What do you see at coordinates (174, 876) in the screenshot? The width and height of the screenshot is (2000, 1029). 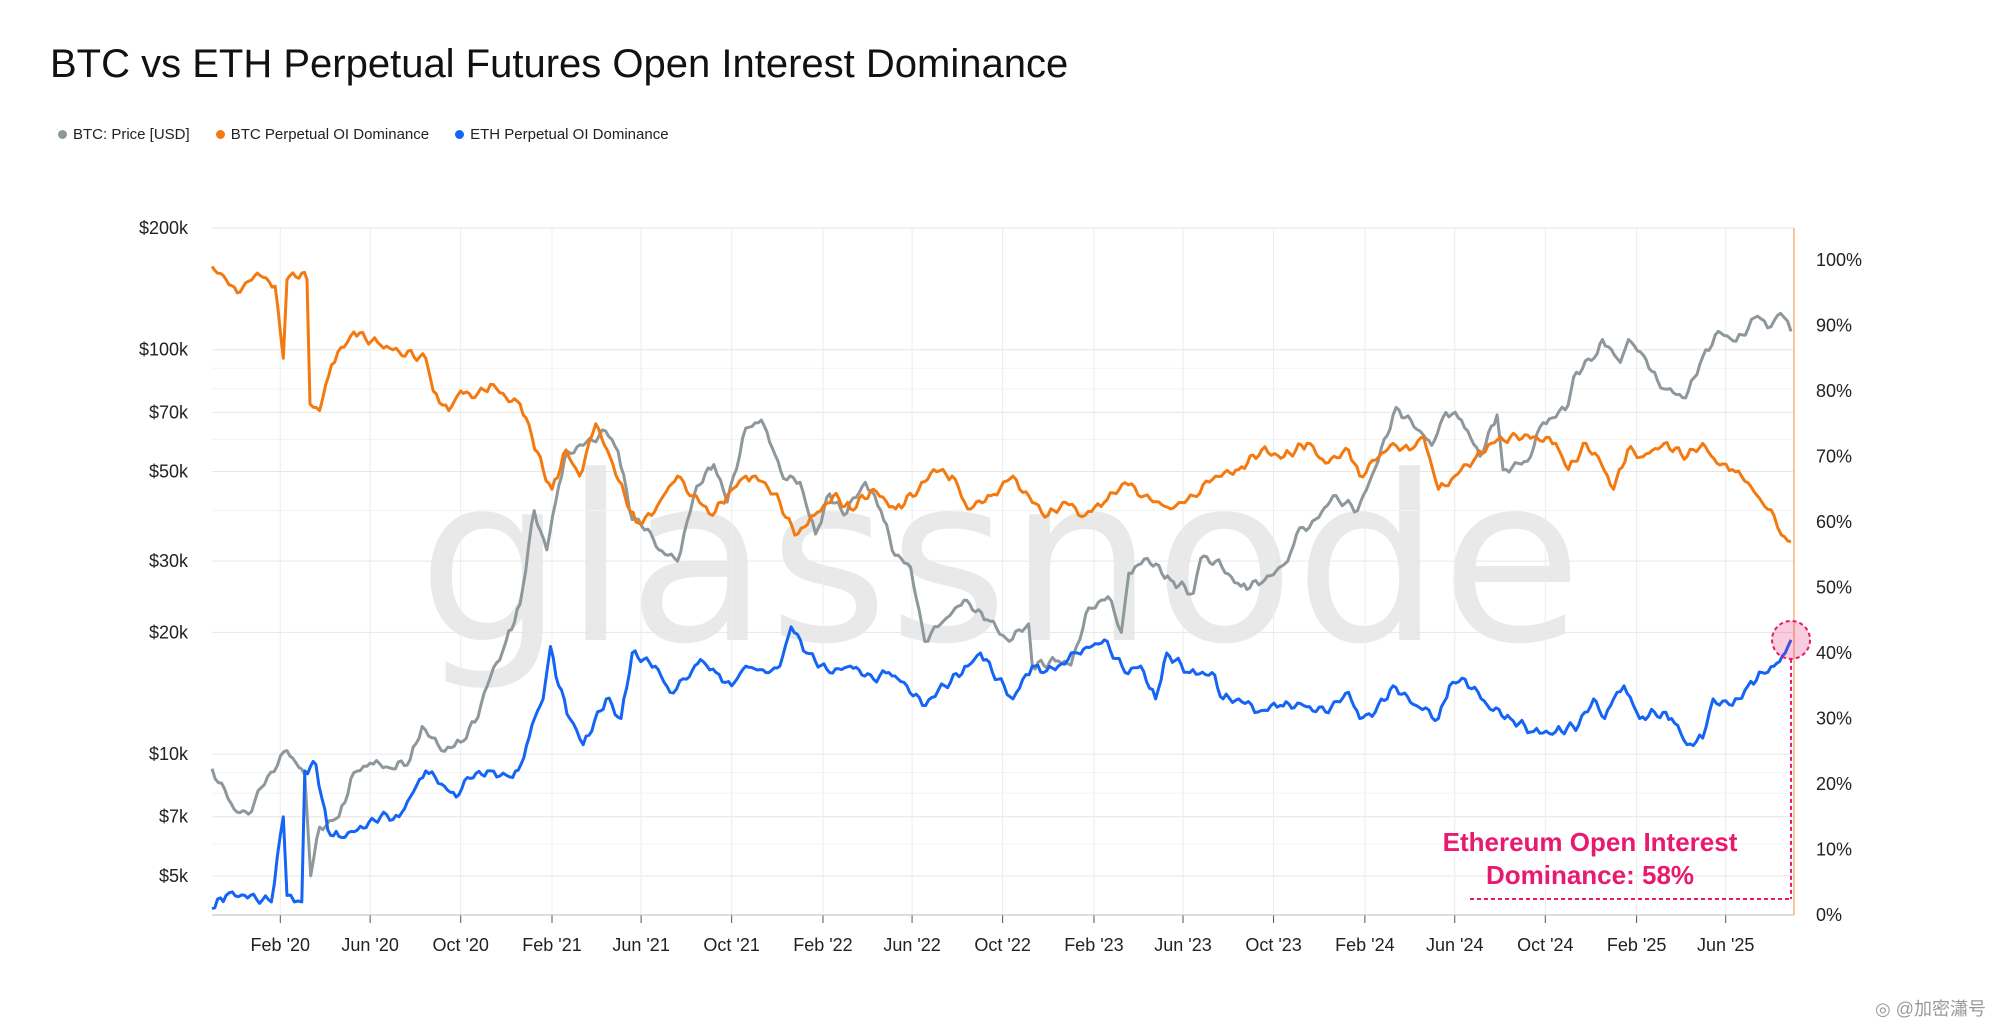 I see `left-tick-label: $5k` at bounding box center [174, 876].